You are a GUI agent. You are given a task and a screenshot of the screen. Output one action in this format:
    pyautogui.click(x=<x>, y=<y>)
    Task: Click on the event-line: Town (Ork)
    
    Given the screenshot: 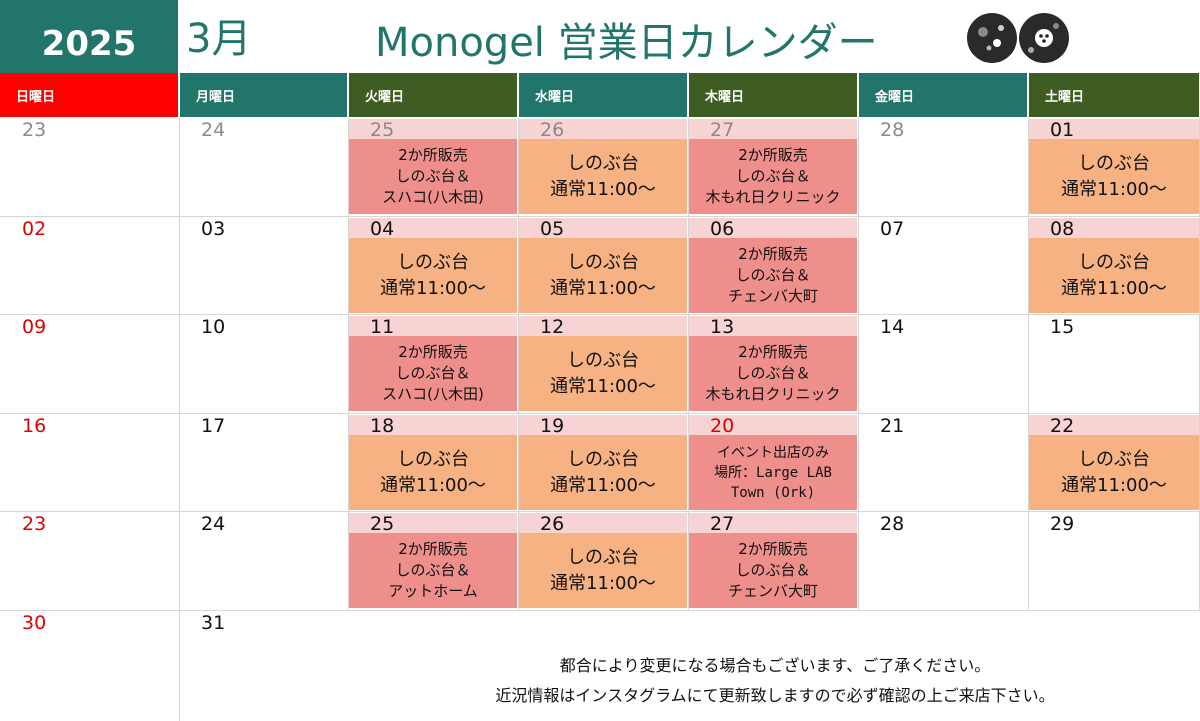 What is the action you would take?
    pyautogui.click(x=773, y=492)
    